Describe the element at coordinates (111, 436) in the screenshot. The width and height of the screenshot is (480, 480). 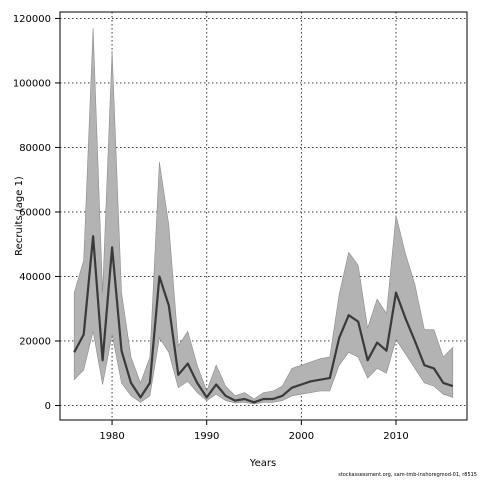
I see `x-tick-label: 1980` at that location.